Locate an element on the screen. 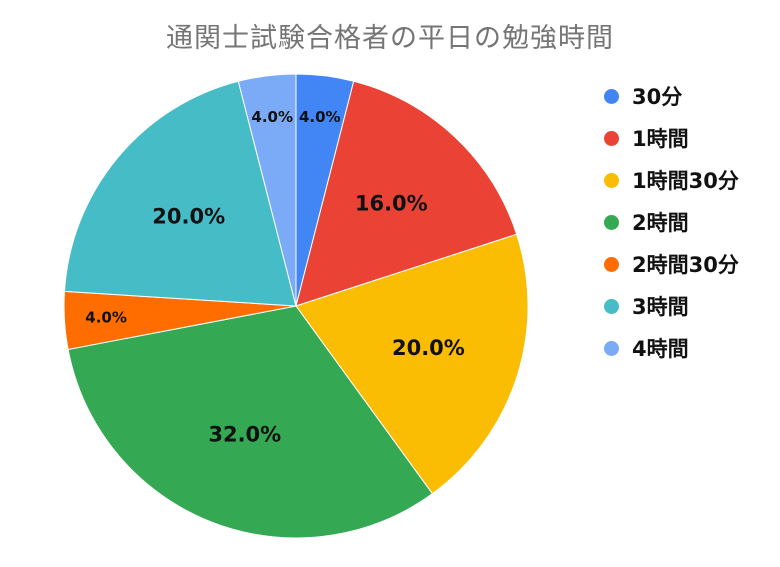  legend-item-6: 3時間 is located at coordinates (671, 306).